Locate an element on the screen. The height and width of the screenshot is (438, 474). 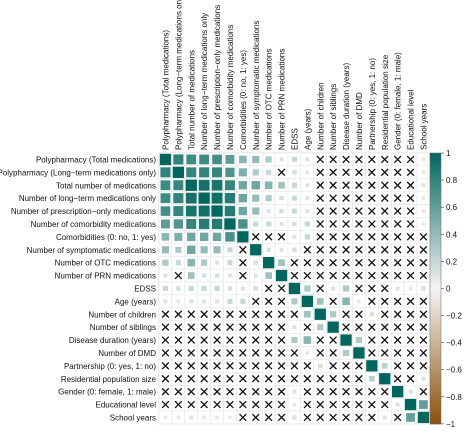
column-label: School years is located at coordinates (423, 127).